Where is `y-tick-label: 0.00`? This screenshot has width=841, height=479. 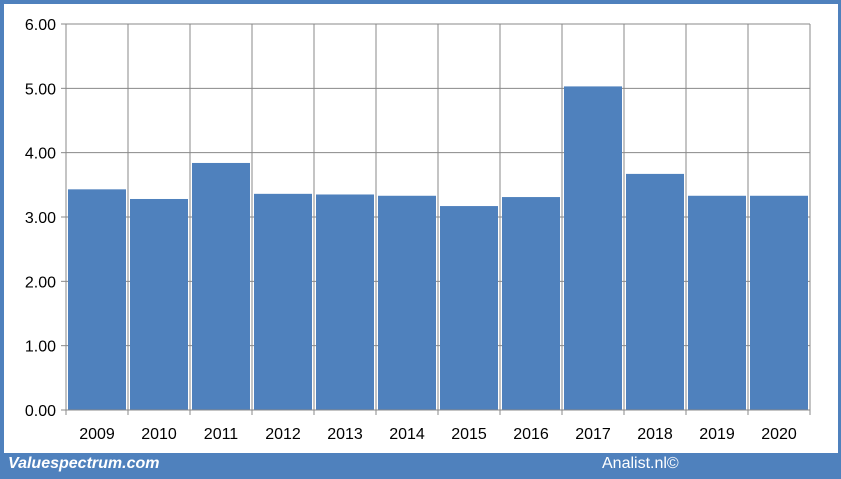 y-tick-label: 0.00 is located at coordinates (40, 411).